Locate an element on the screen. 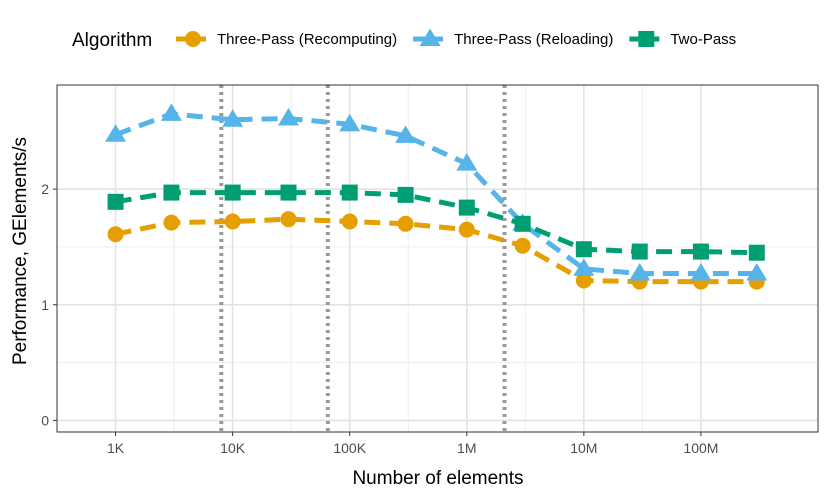  legend-item-three-pass-reloading: Three-Pass (Reloading) is located at coordinates (513, 38).